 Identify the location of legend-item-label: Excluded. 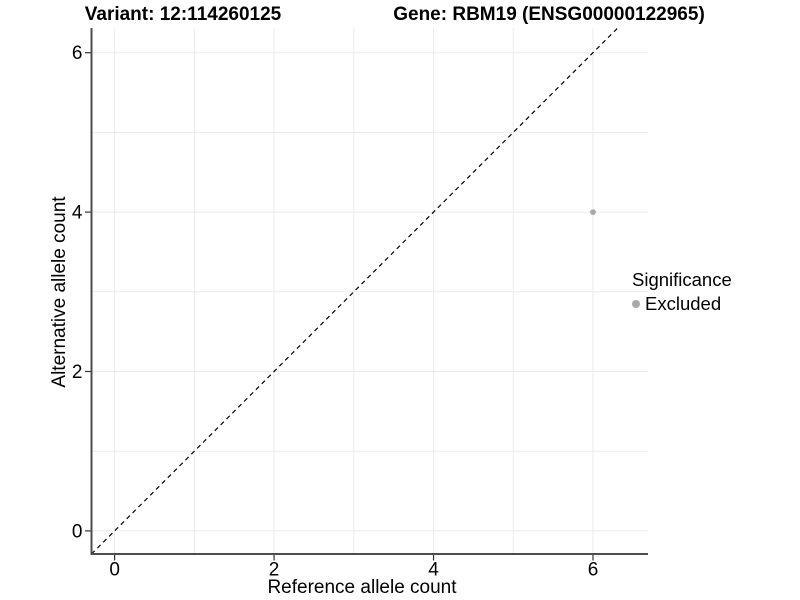
(683, 303).